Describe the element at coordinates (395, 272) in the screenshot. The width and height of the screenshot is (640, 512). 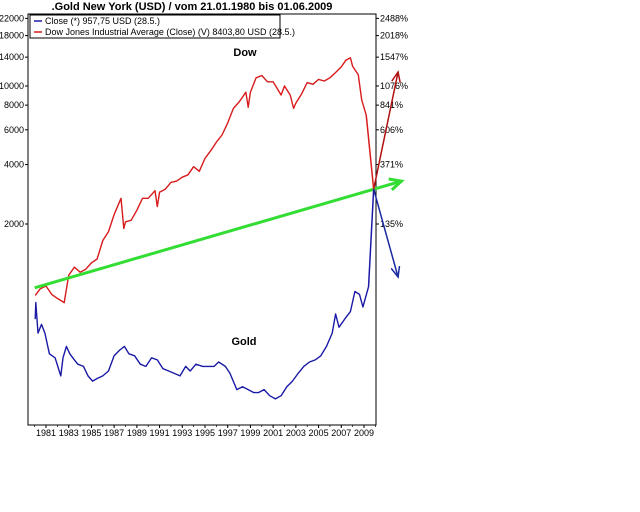
I see `gold-down-arrowhead` at that location.